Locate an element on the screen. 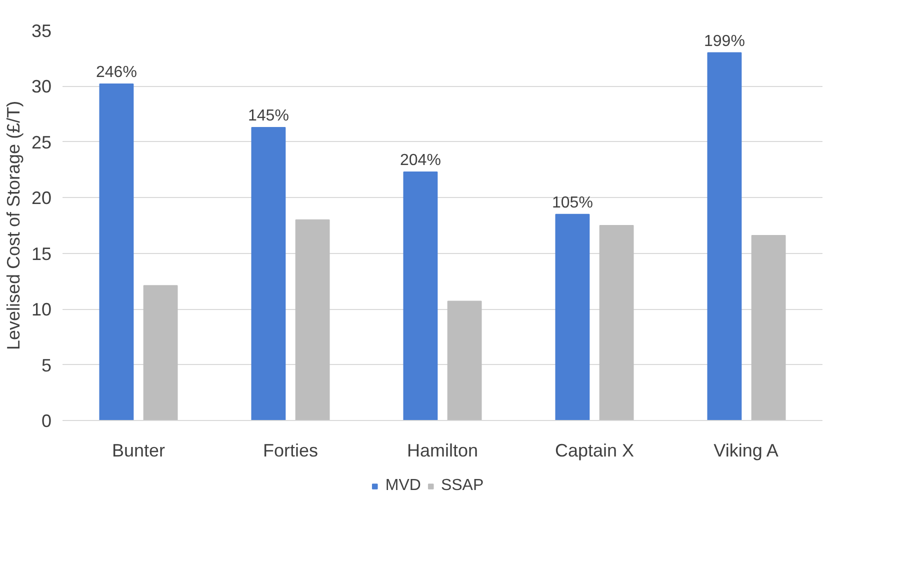  y-tick-label: 5 is located at coordinates (46, 365).